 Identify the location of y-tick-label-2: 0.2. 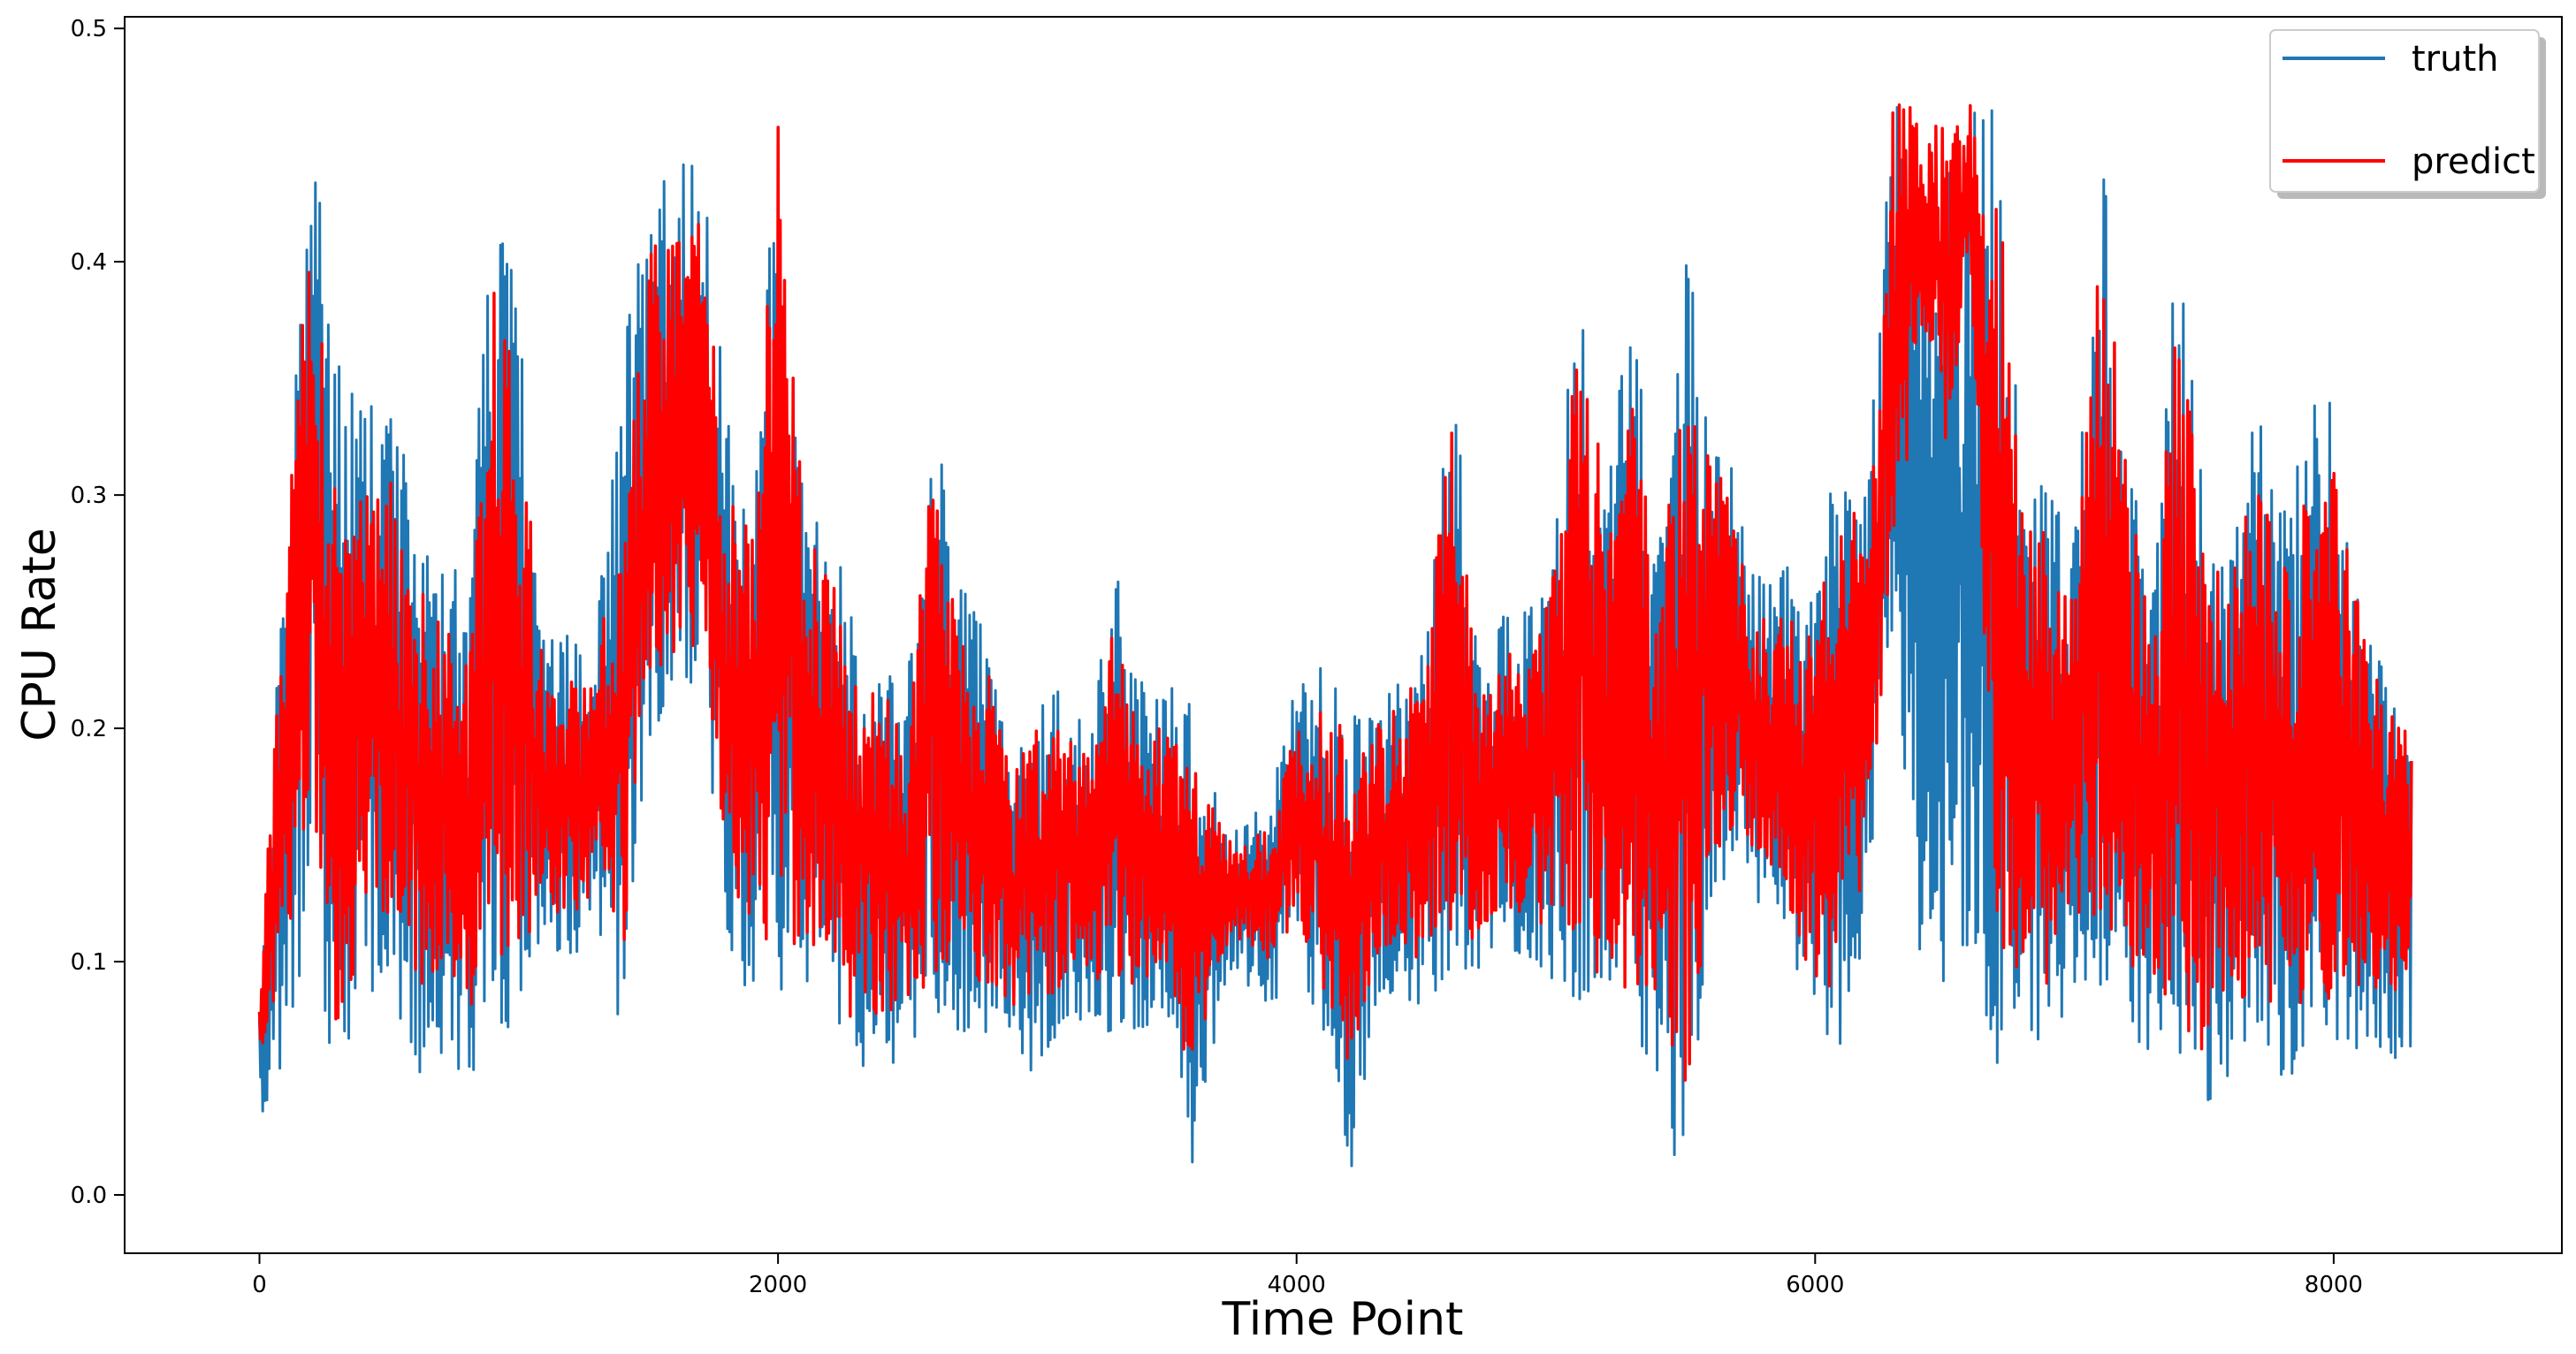
(89, 729).